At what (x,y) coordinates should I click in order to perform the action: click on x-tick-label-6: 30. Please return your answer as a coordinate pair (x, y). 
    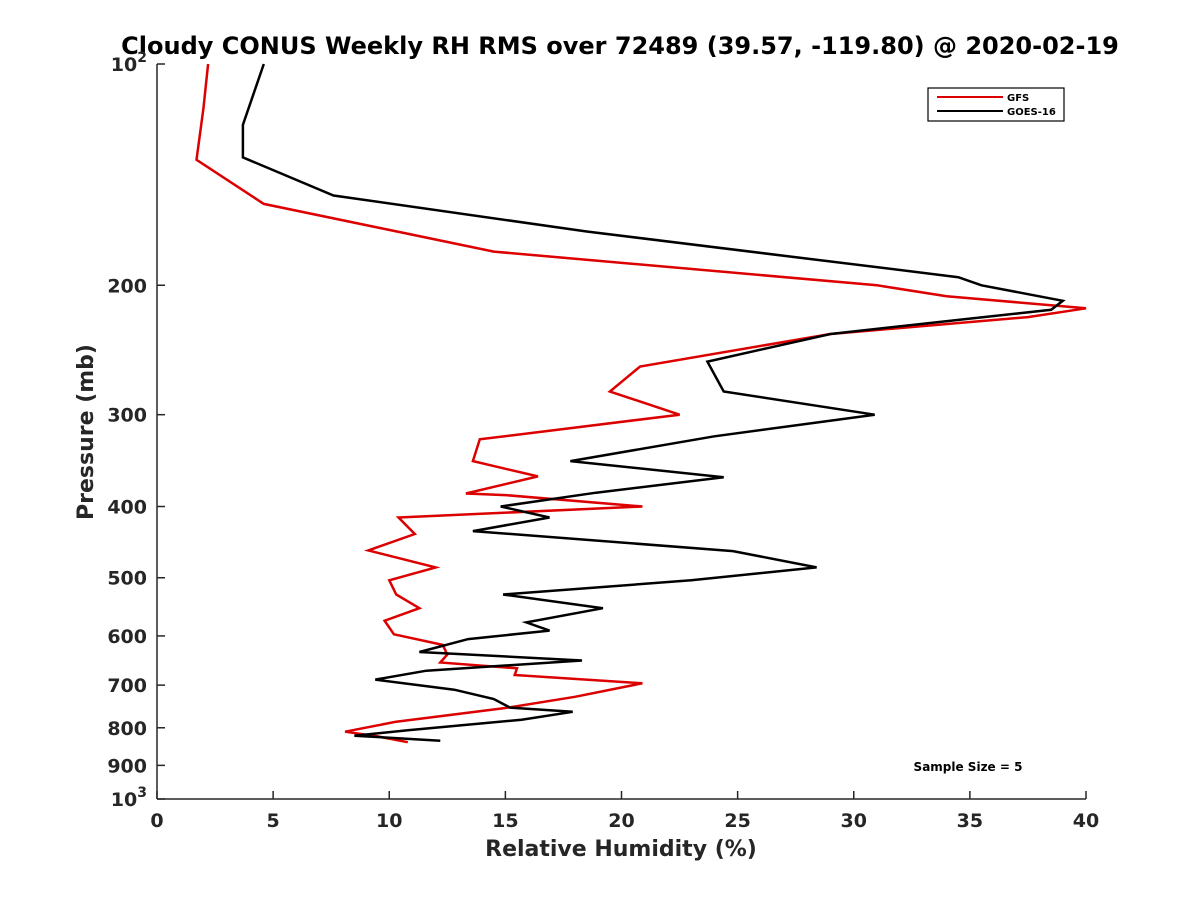
    Looking at the image, I should click on (854, 821).